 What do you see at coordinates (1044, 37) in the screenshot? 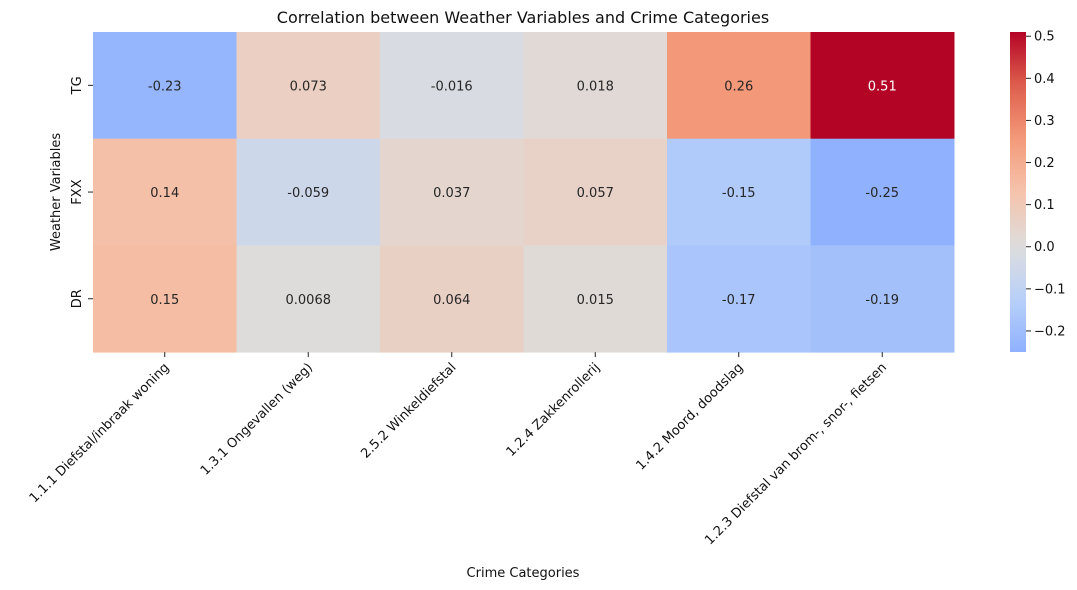
I see `colorbar-tick-label: 0.5` at bounding box center [1044, 37].